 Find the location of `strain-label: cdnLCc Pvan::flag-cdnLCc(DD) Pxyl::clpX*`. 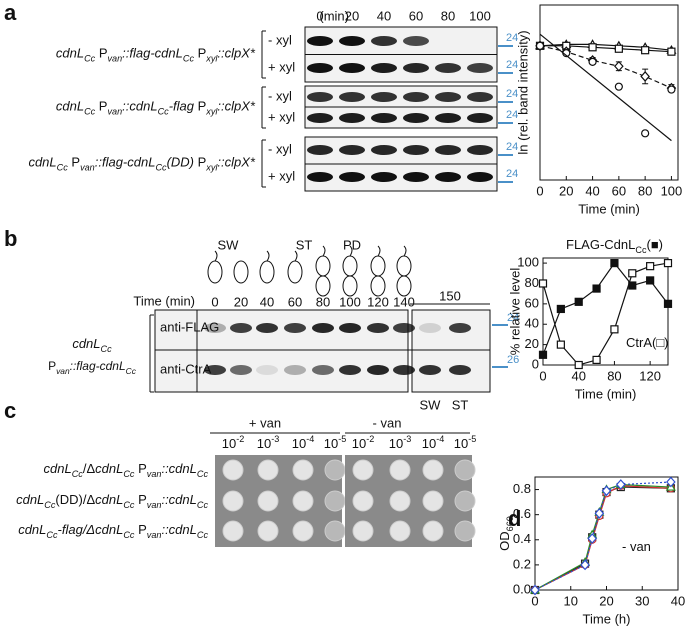

strain-label: cdnLCc Pvan::flag-cdnLCc(DD) Pxyl::clpX* is located at coordinates (141, 164).